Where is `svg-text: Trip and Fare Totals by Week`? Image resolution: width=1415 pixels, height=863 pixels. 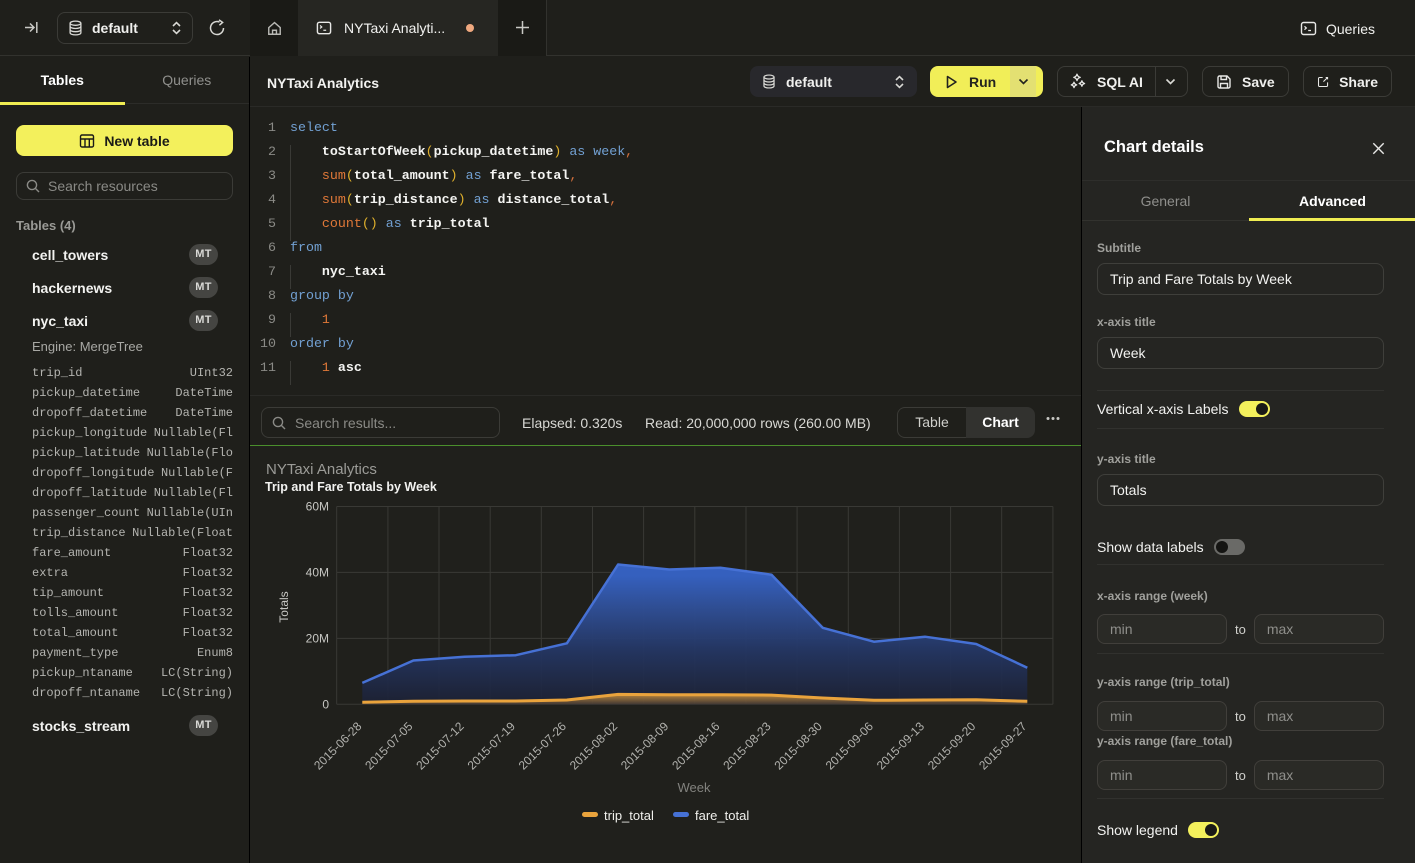 svg-text: Trip and Fare Totals by Week is located at coordinates (351, 487).